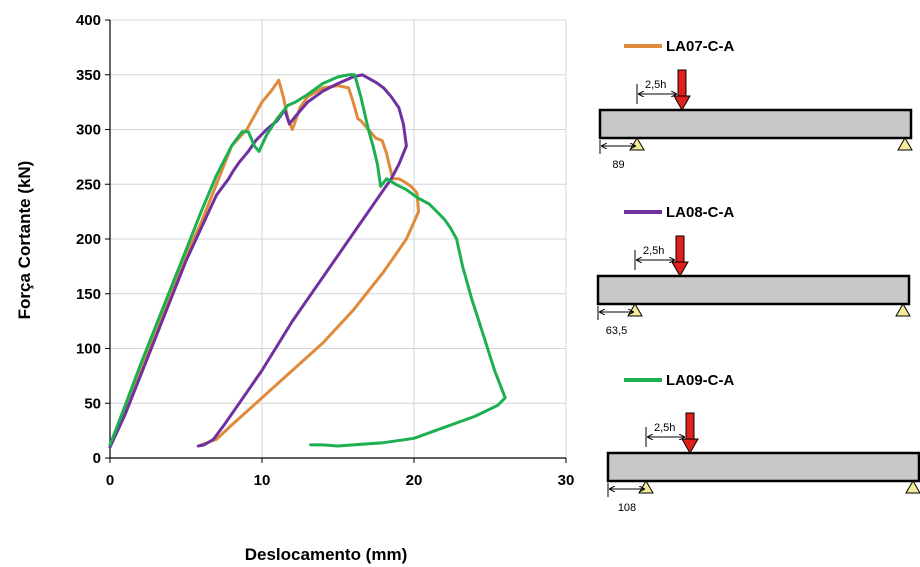 Image resolution: width=920 pixels, height=567 pixels. Describe the element at coordinates (616, 331) in the screenshot. I see `support-offset-label: 63,5` at that location.